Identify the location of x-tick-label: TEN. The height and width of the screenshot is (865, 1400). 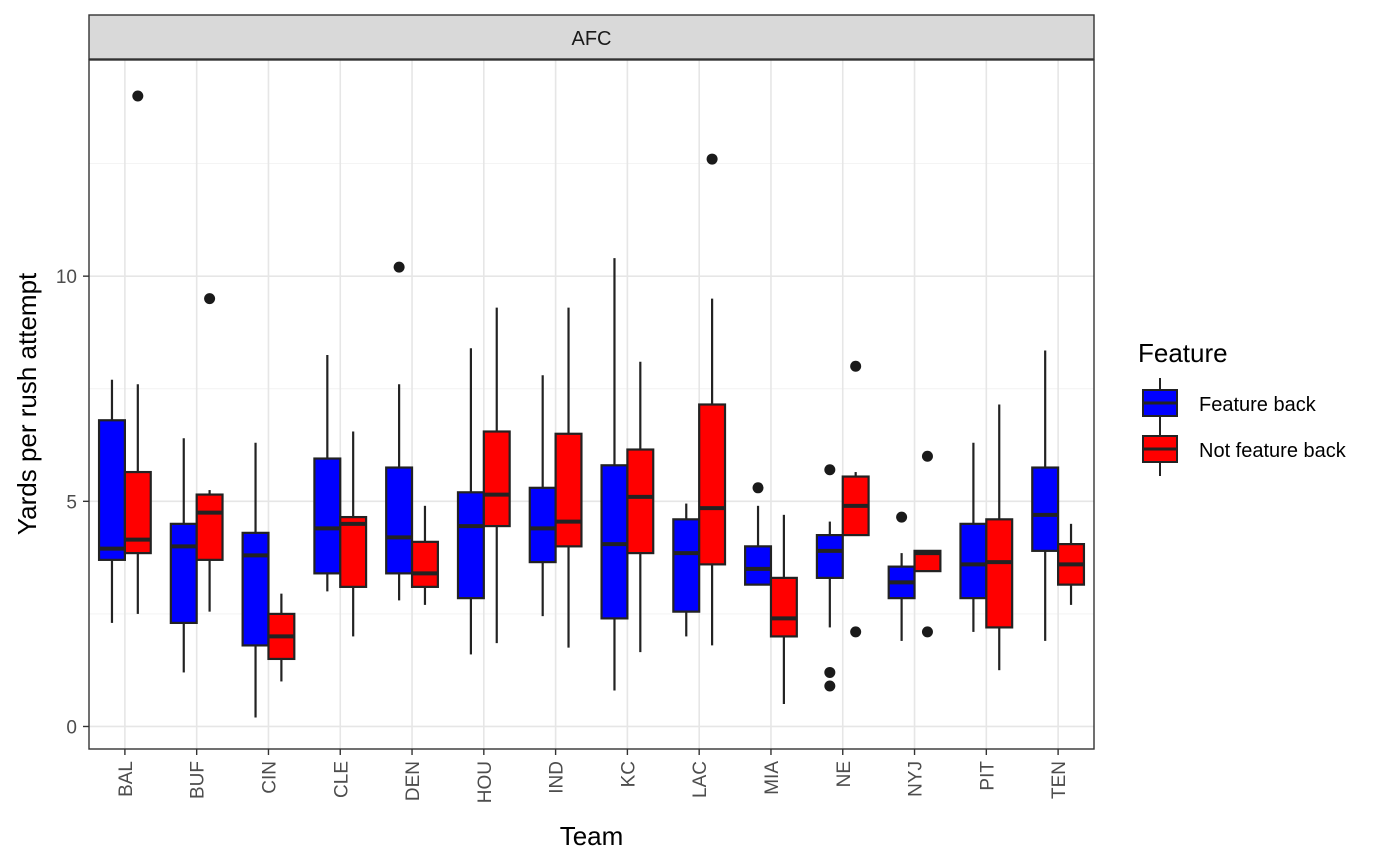
(1059, 780).